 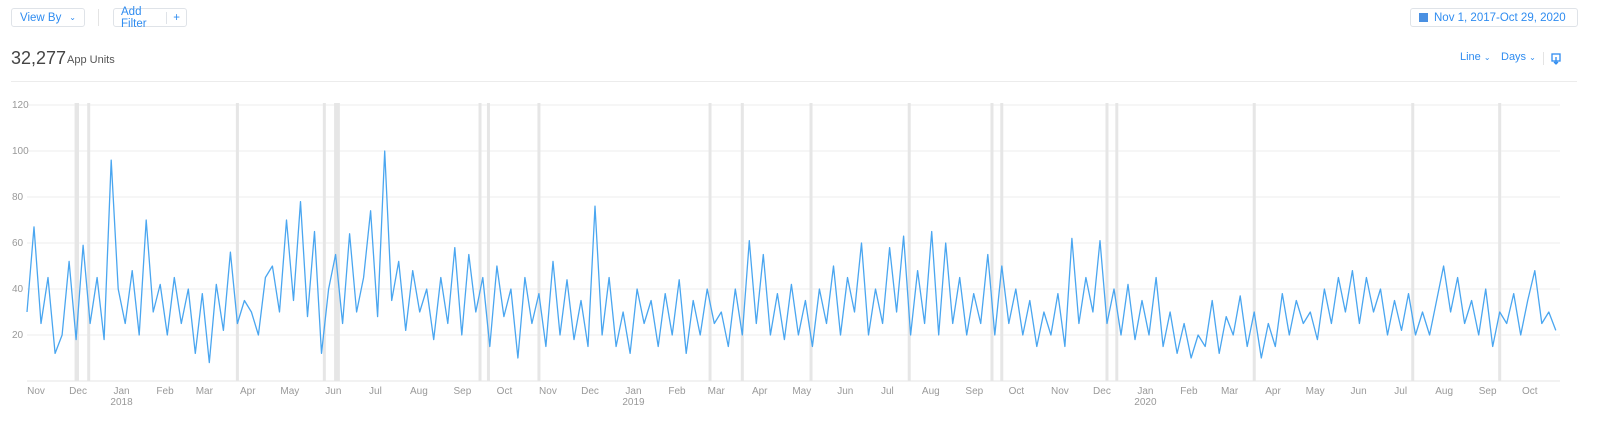 What do you see at coordinates (20, 151) in the screenshot?
I see `y-tick-label: 100` at bounding box center [20, 151].